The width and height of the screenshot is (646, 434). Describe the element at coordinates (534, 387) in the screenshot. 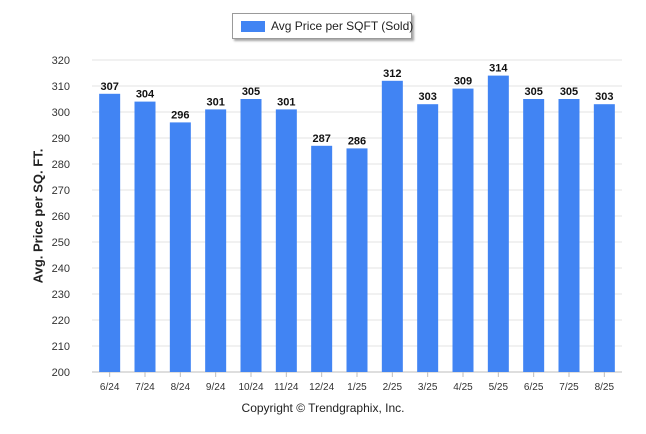

I see `x-tick-label: 6/25` at that location.